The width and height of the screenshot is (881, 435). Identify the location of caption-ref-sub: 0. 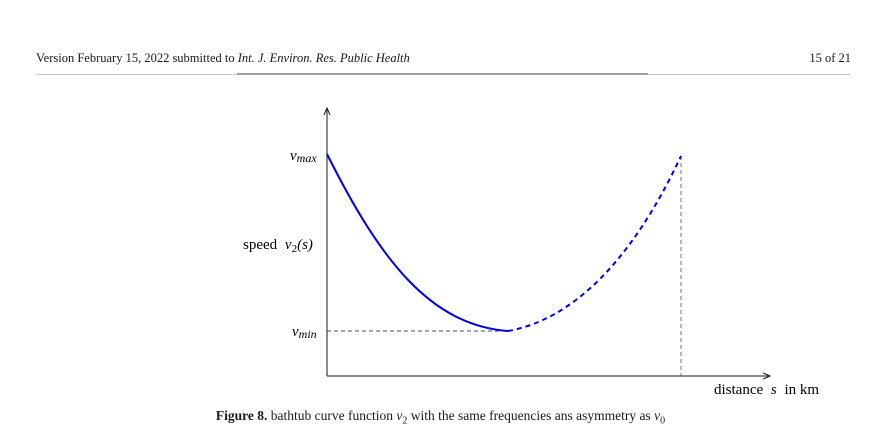
(663, 421).